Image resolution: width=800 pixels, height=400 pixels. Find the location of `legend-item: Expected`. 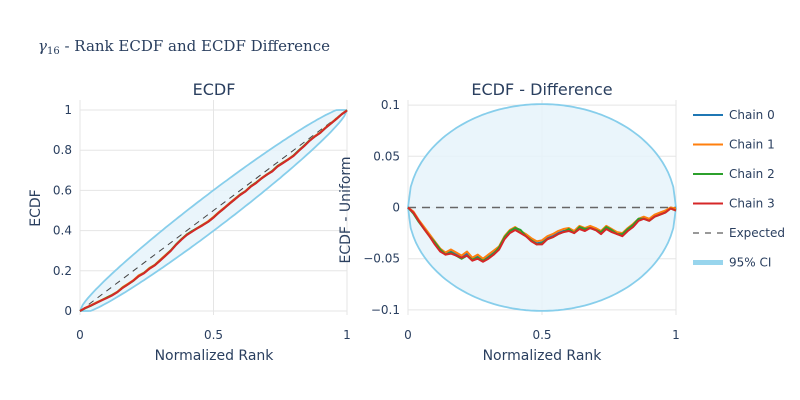

legend-item: Expected is located at coordinates (739, 233).